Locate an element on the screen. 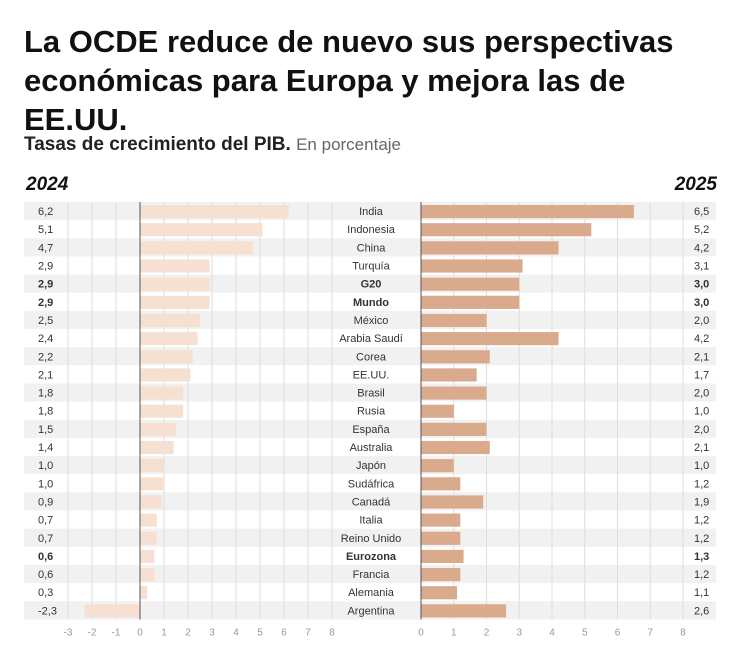  value-label-2024: 1,0 is located at coordinates (45, 484).